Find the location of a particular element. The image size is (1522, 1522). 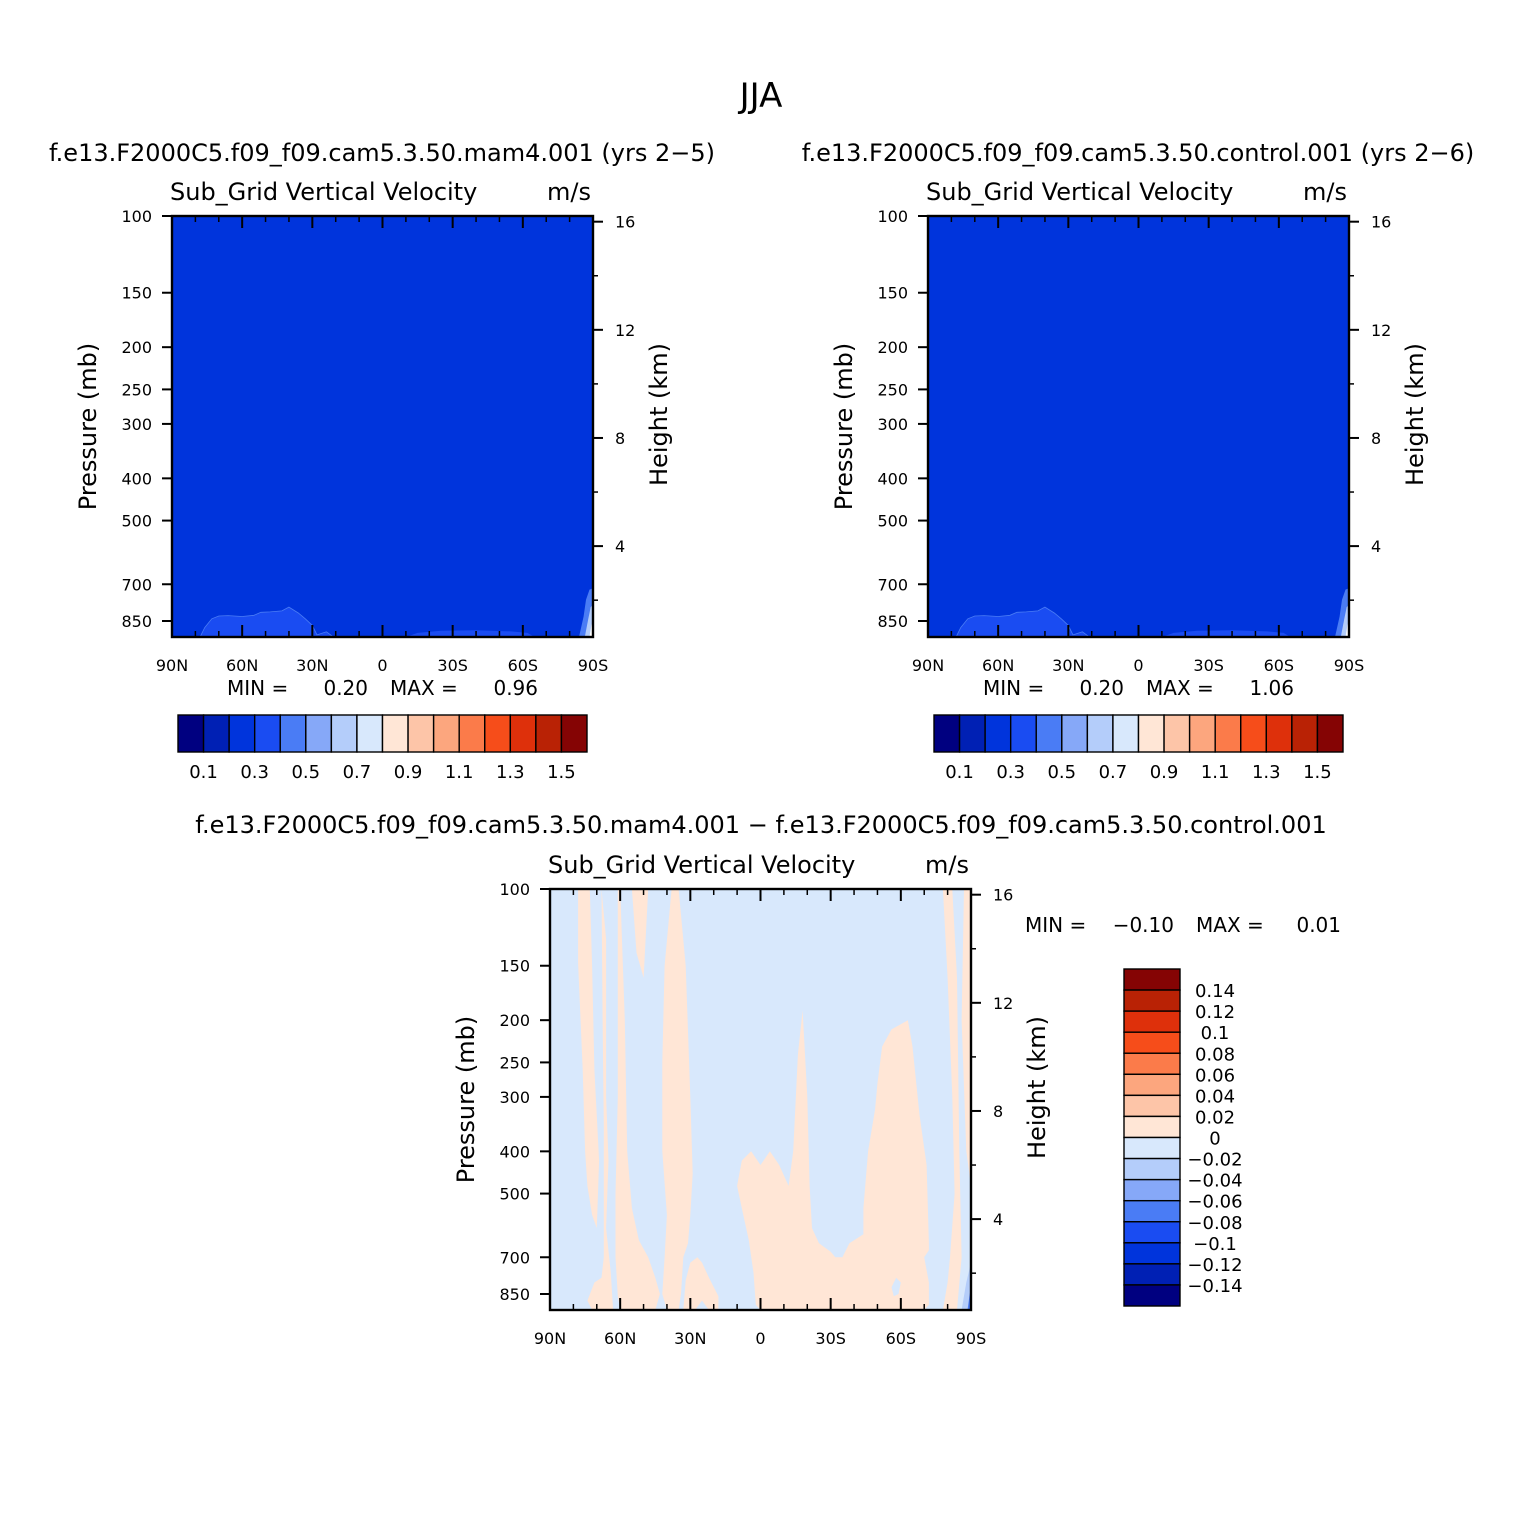

y-tick-label: 150 is located at coordinates (514, 966).